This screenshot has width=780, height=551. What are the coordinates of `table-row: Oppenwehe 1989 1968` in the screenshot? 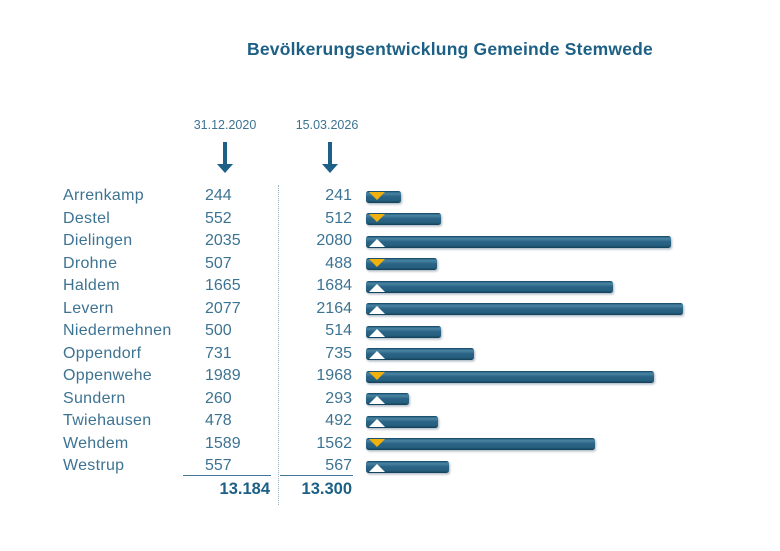 It's located at (390, 376).